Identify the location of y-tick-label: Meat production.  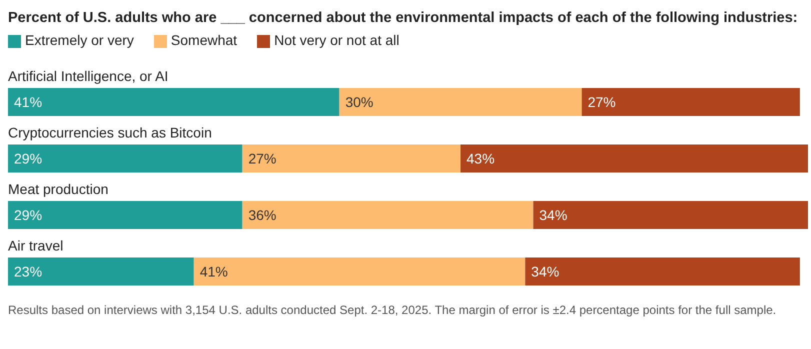
(58, 189).